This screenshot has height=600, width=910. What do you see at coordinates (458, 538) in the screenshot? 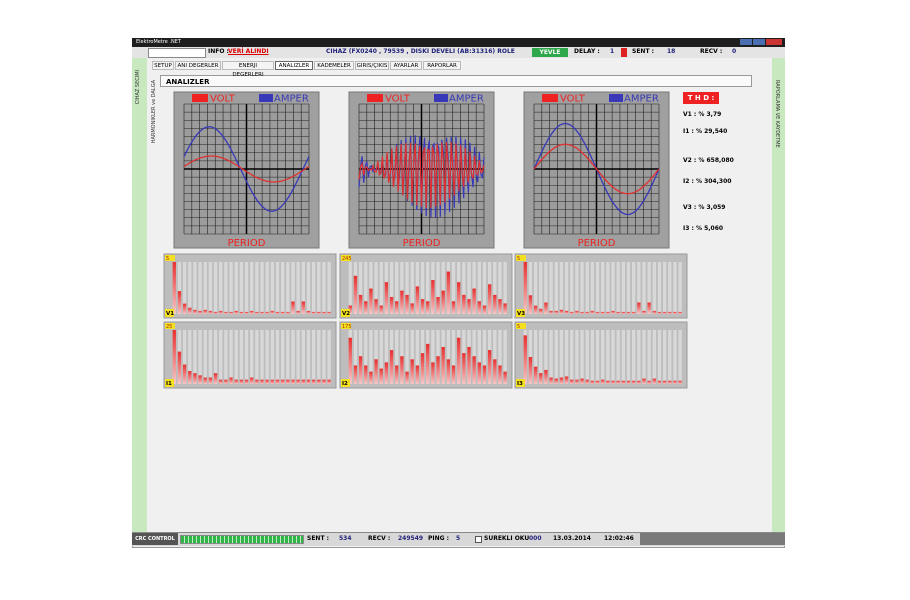
I see `ping-value: 5` at bounding box center [458, 538].